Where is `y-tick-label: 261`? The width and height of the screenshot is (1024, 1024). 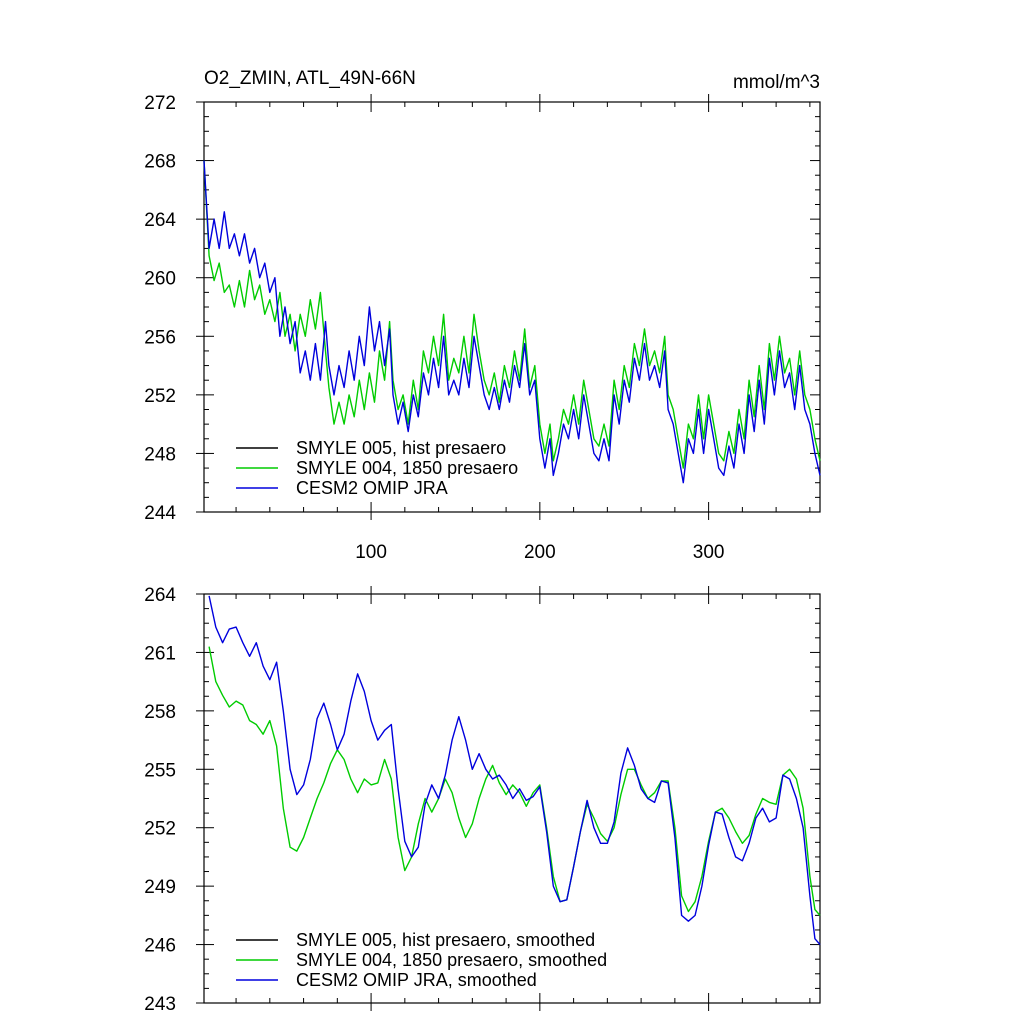
y-tick-label: 261 is located at coordinates (160, 653).